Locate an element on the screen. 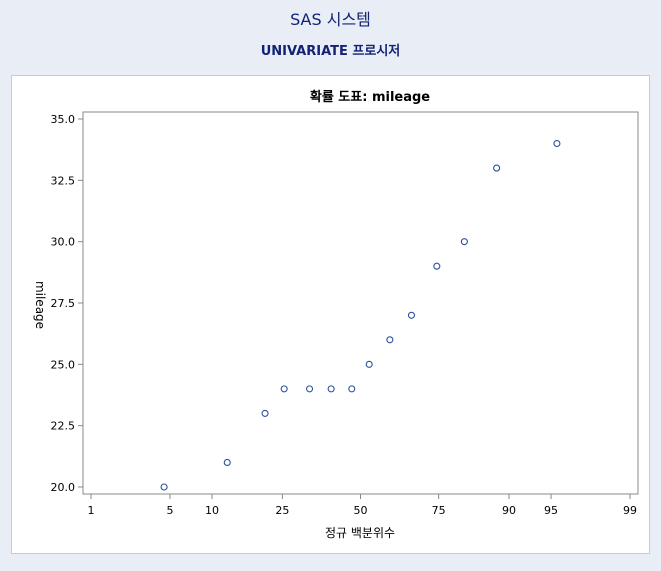 This screenshot has height=571, width=661. x-tick-label: 95 is located at coordinates (551, 510).